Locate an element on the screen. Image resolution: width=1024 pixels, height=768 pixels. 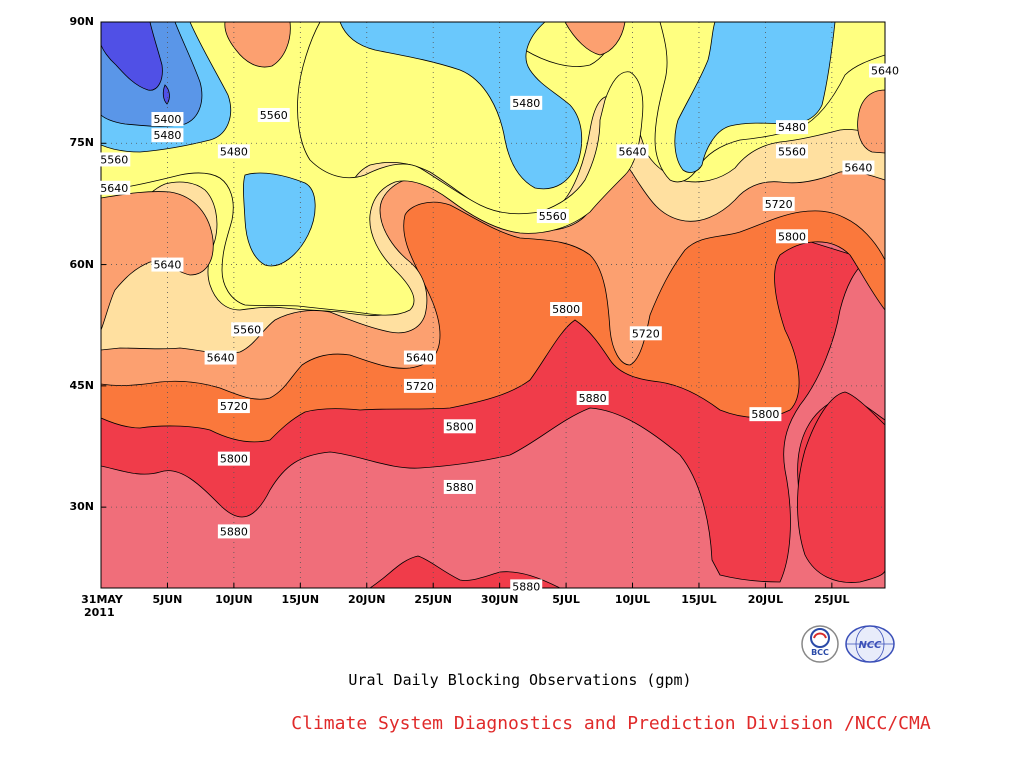
y-tick-label: 75N is located at coordinates (81, 143).